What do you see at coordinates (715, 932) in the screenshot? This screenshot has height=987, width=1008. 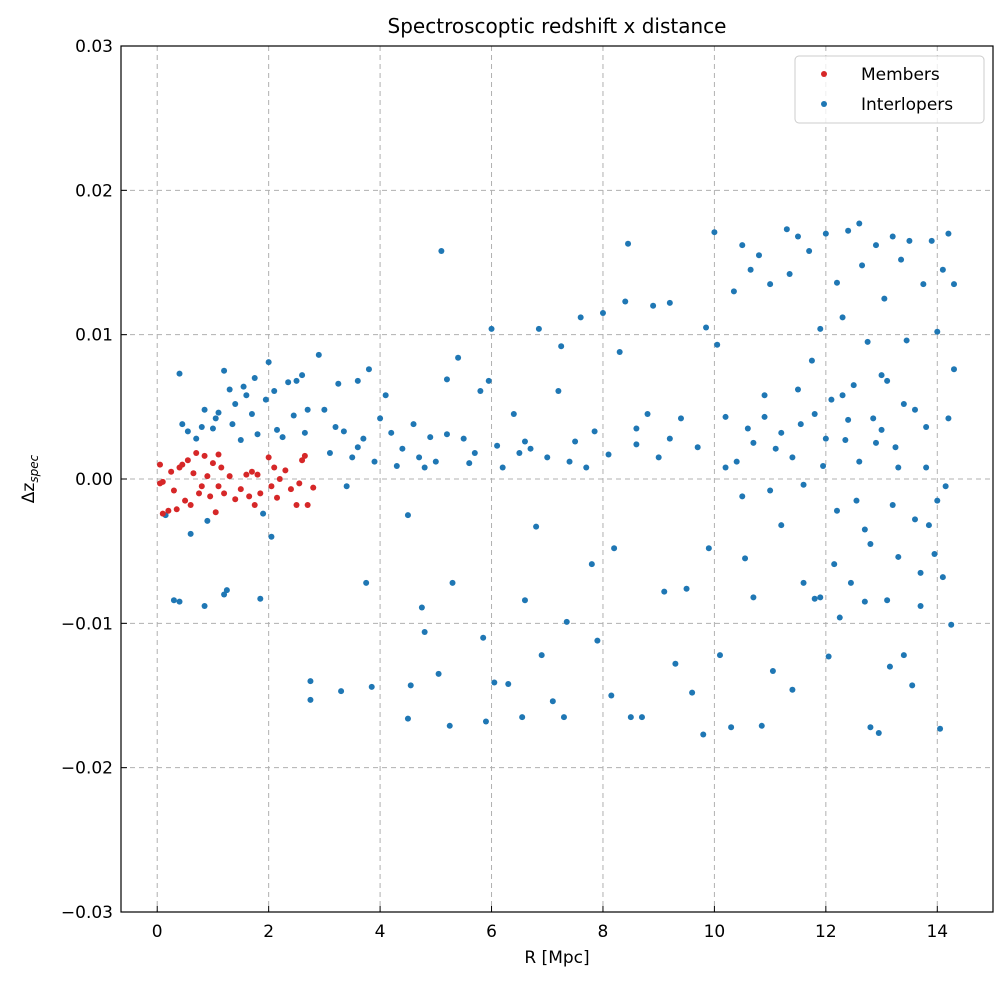 I see `x-tick-label: 10` at bounding box center [715, 932].